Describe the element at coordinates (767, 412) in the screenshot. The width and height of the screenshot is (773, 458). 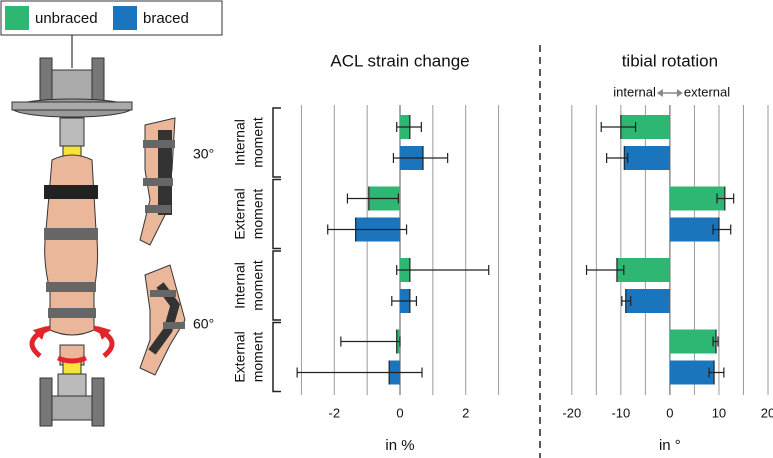
I see `x-tick-label: 20` at that location.